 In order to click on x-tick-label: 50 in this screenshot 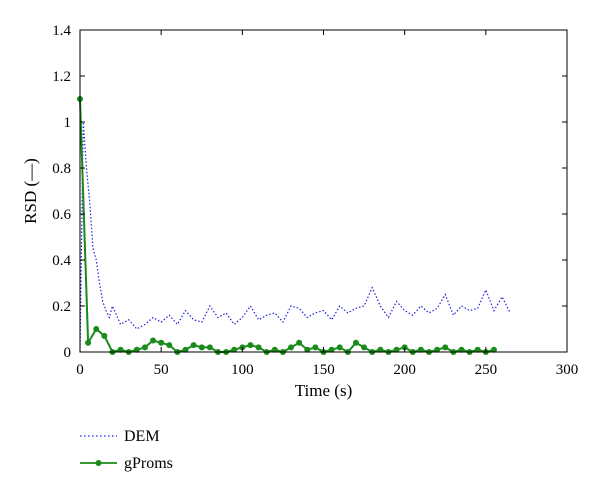, I will do `click(161, 370)`.